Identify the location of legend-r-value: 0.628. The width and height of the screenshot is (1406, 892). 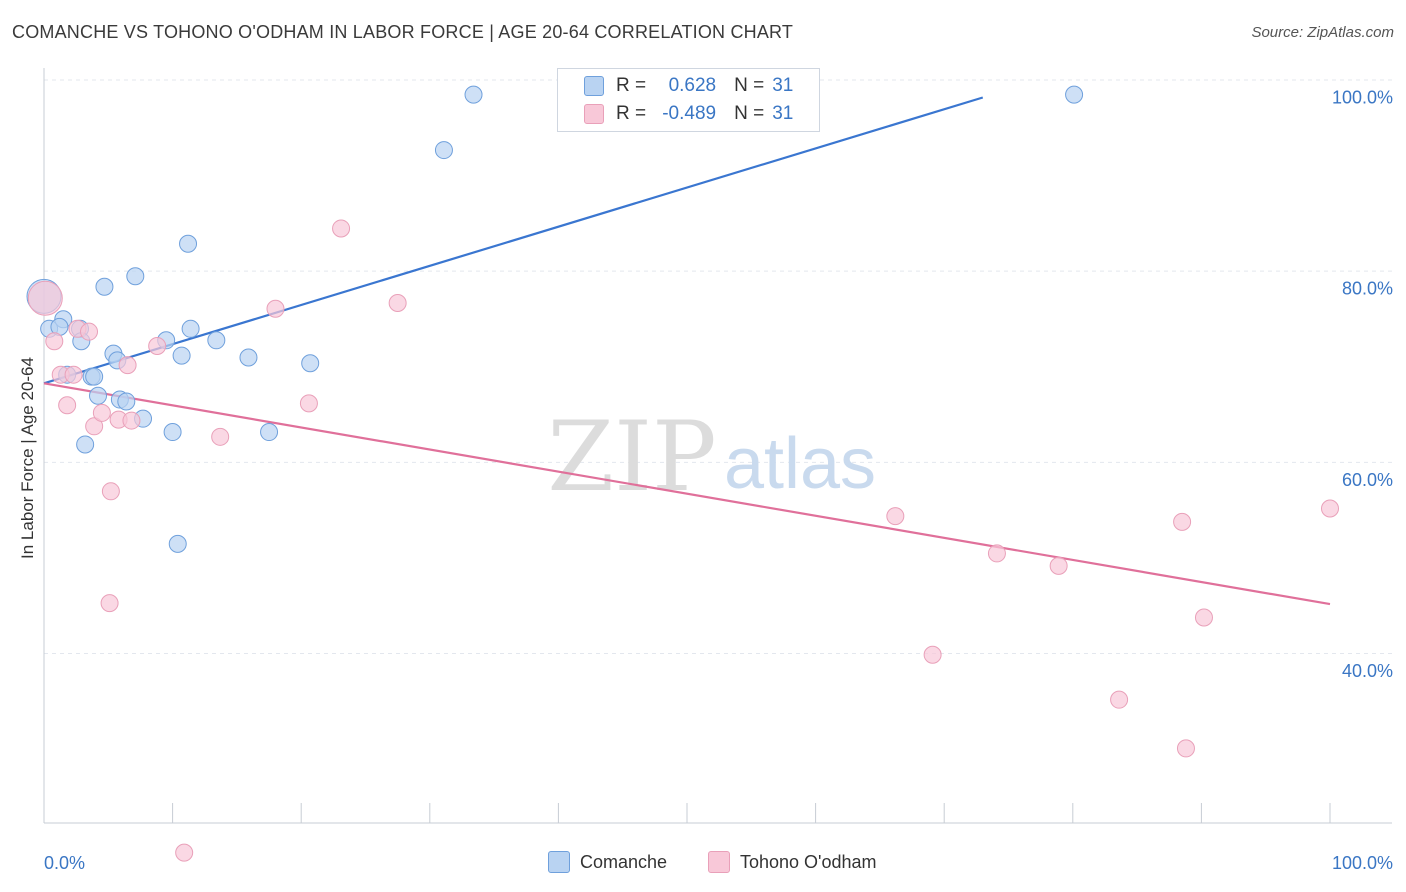
(692, 85).